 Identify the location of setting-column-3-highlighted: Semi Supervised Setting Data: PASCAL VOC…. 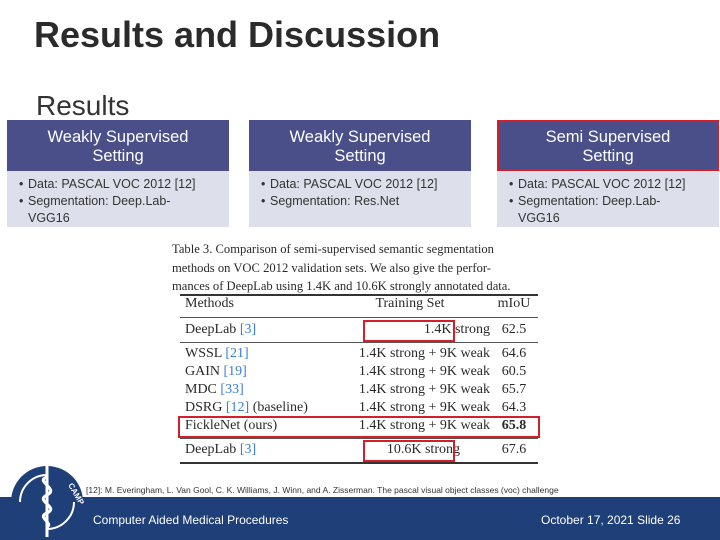
(608, 173).